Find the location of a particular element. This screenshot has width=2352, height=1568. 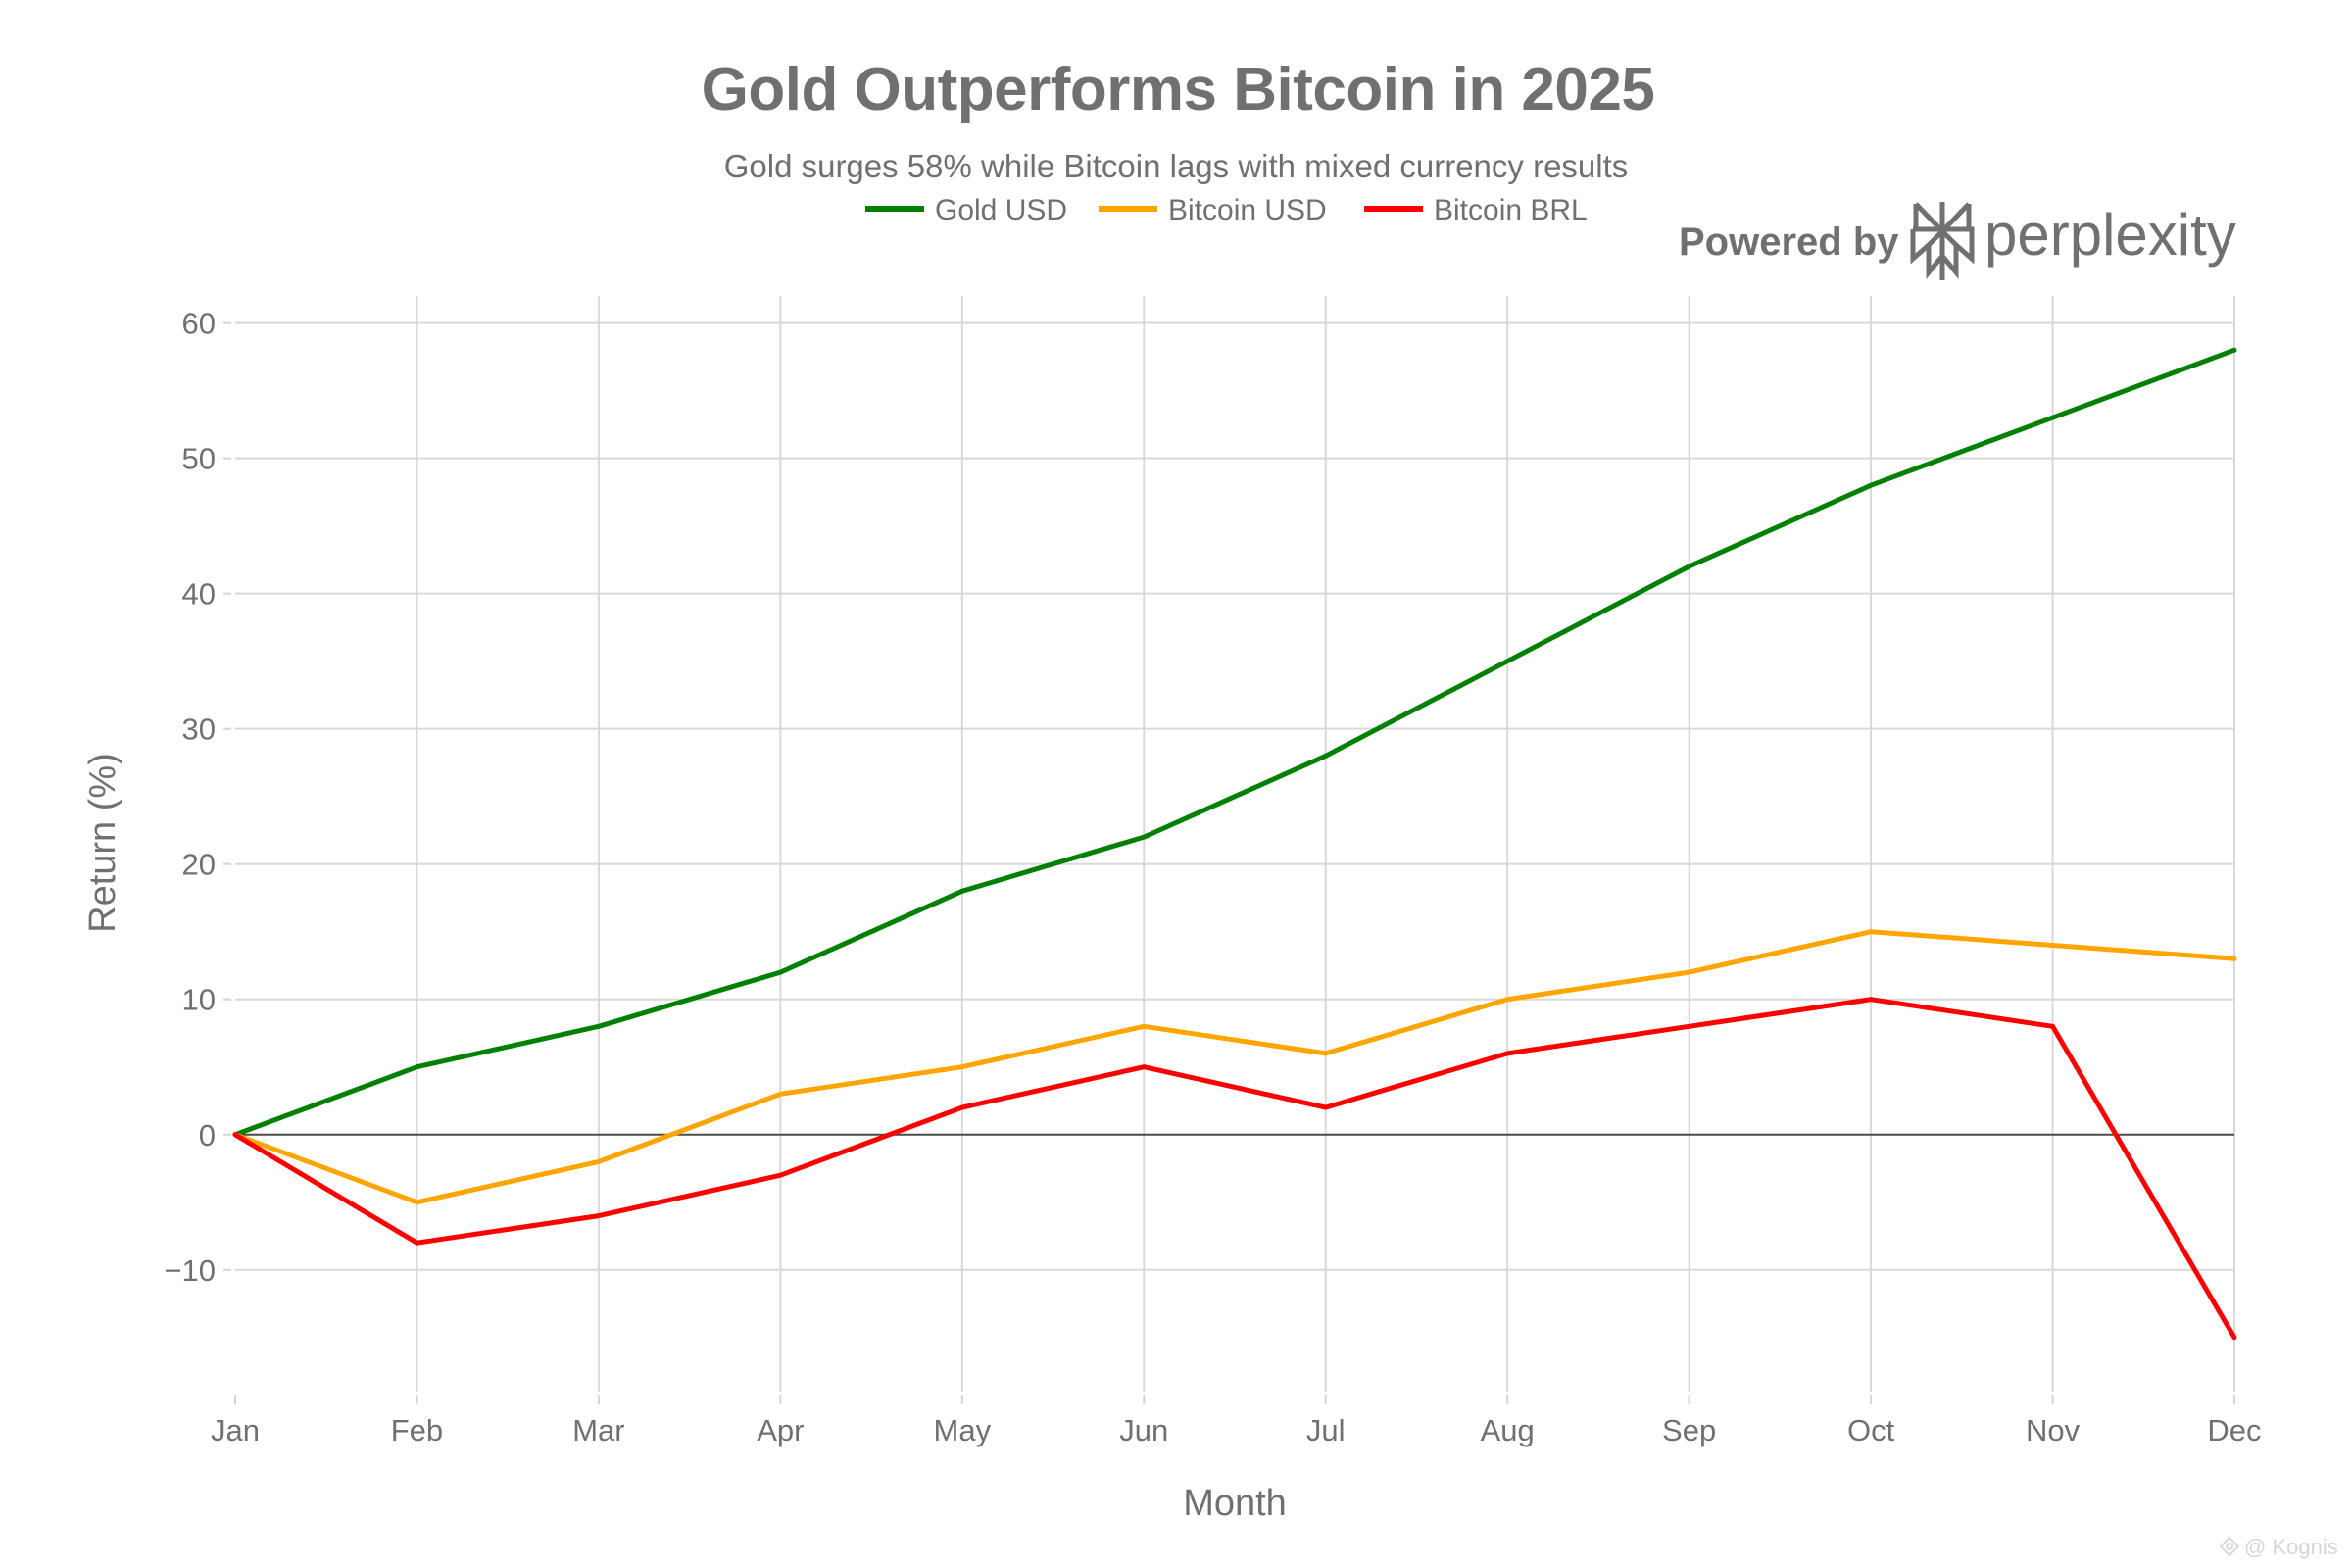

y-tick-label: 10 is located at coordinates (199, 1000).